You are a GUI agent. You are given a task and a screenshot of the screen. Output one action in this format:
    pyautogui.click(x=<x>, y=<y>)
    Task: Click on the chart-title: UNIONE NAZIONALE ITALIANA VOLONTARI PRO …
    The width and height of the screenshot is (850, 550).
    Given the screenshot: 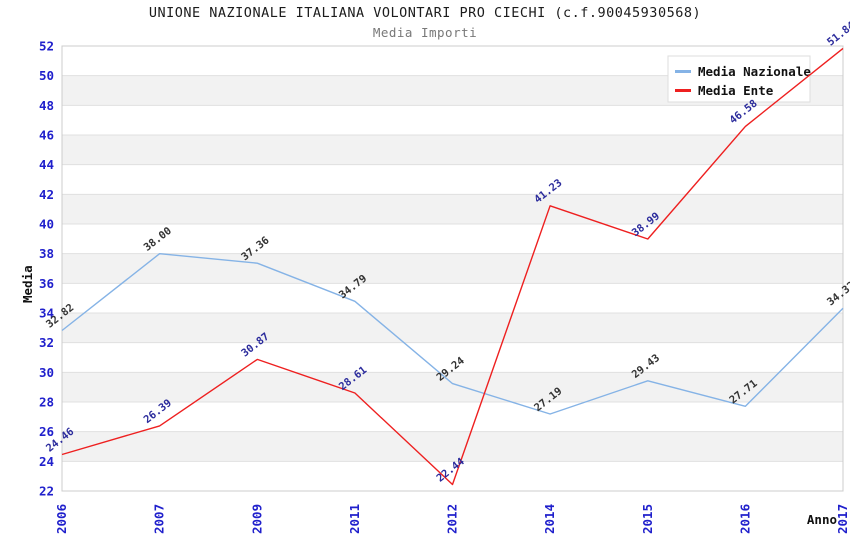 What is the action you would take?
    pyautogui.click(x=425, y=13)
    